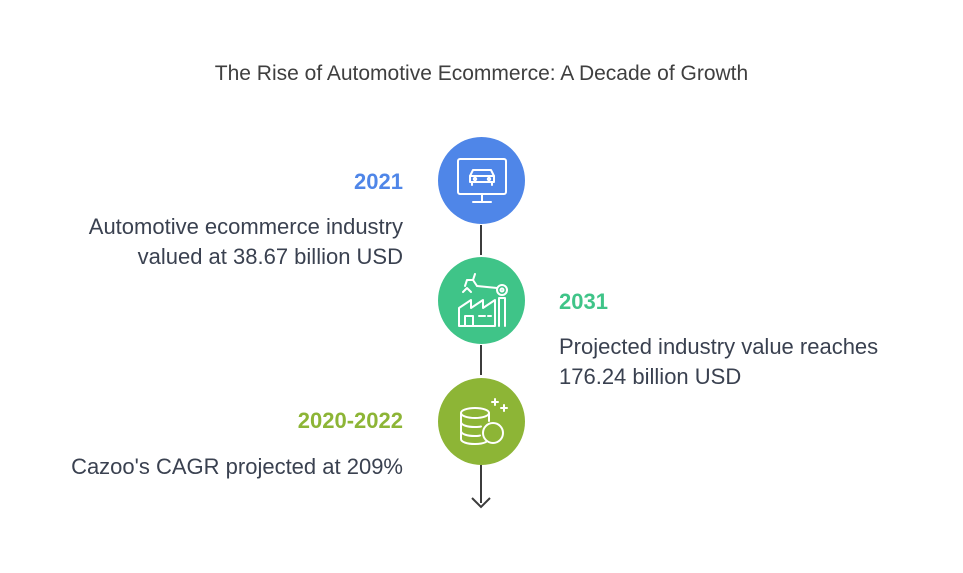 Image resolution: width=963 pixels, height=573 pixels. I want to click on milestone-description-line: 176.24 billion USD, so click(650, 376).